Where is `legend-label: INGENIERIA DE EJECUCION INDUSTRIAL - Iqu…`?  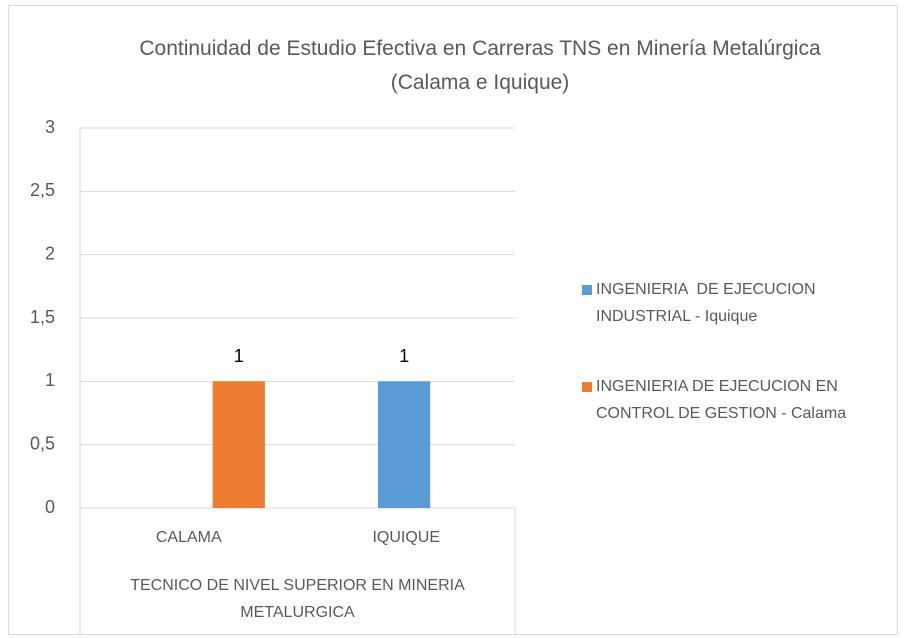 legend-label: INGENIERIA DE EJECUCION INDUSTRIAL - Iqu… is located at coordinates (708, 303).